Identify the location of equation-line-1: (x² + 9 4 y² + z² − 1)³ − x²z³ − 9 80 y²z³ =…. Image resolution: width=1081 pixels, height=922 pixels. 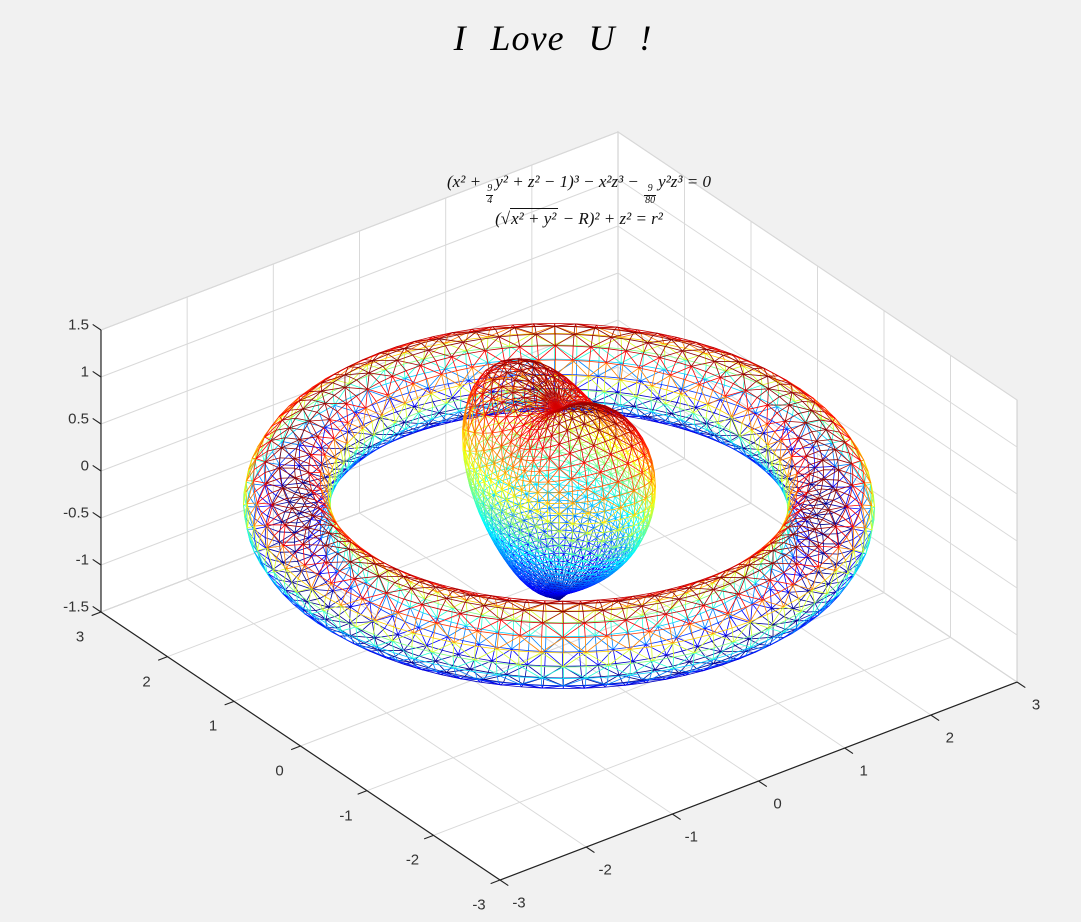
(579, 187).